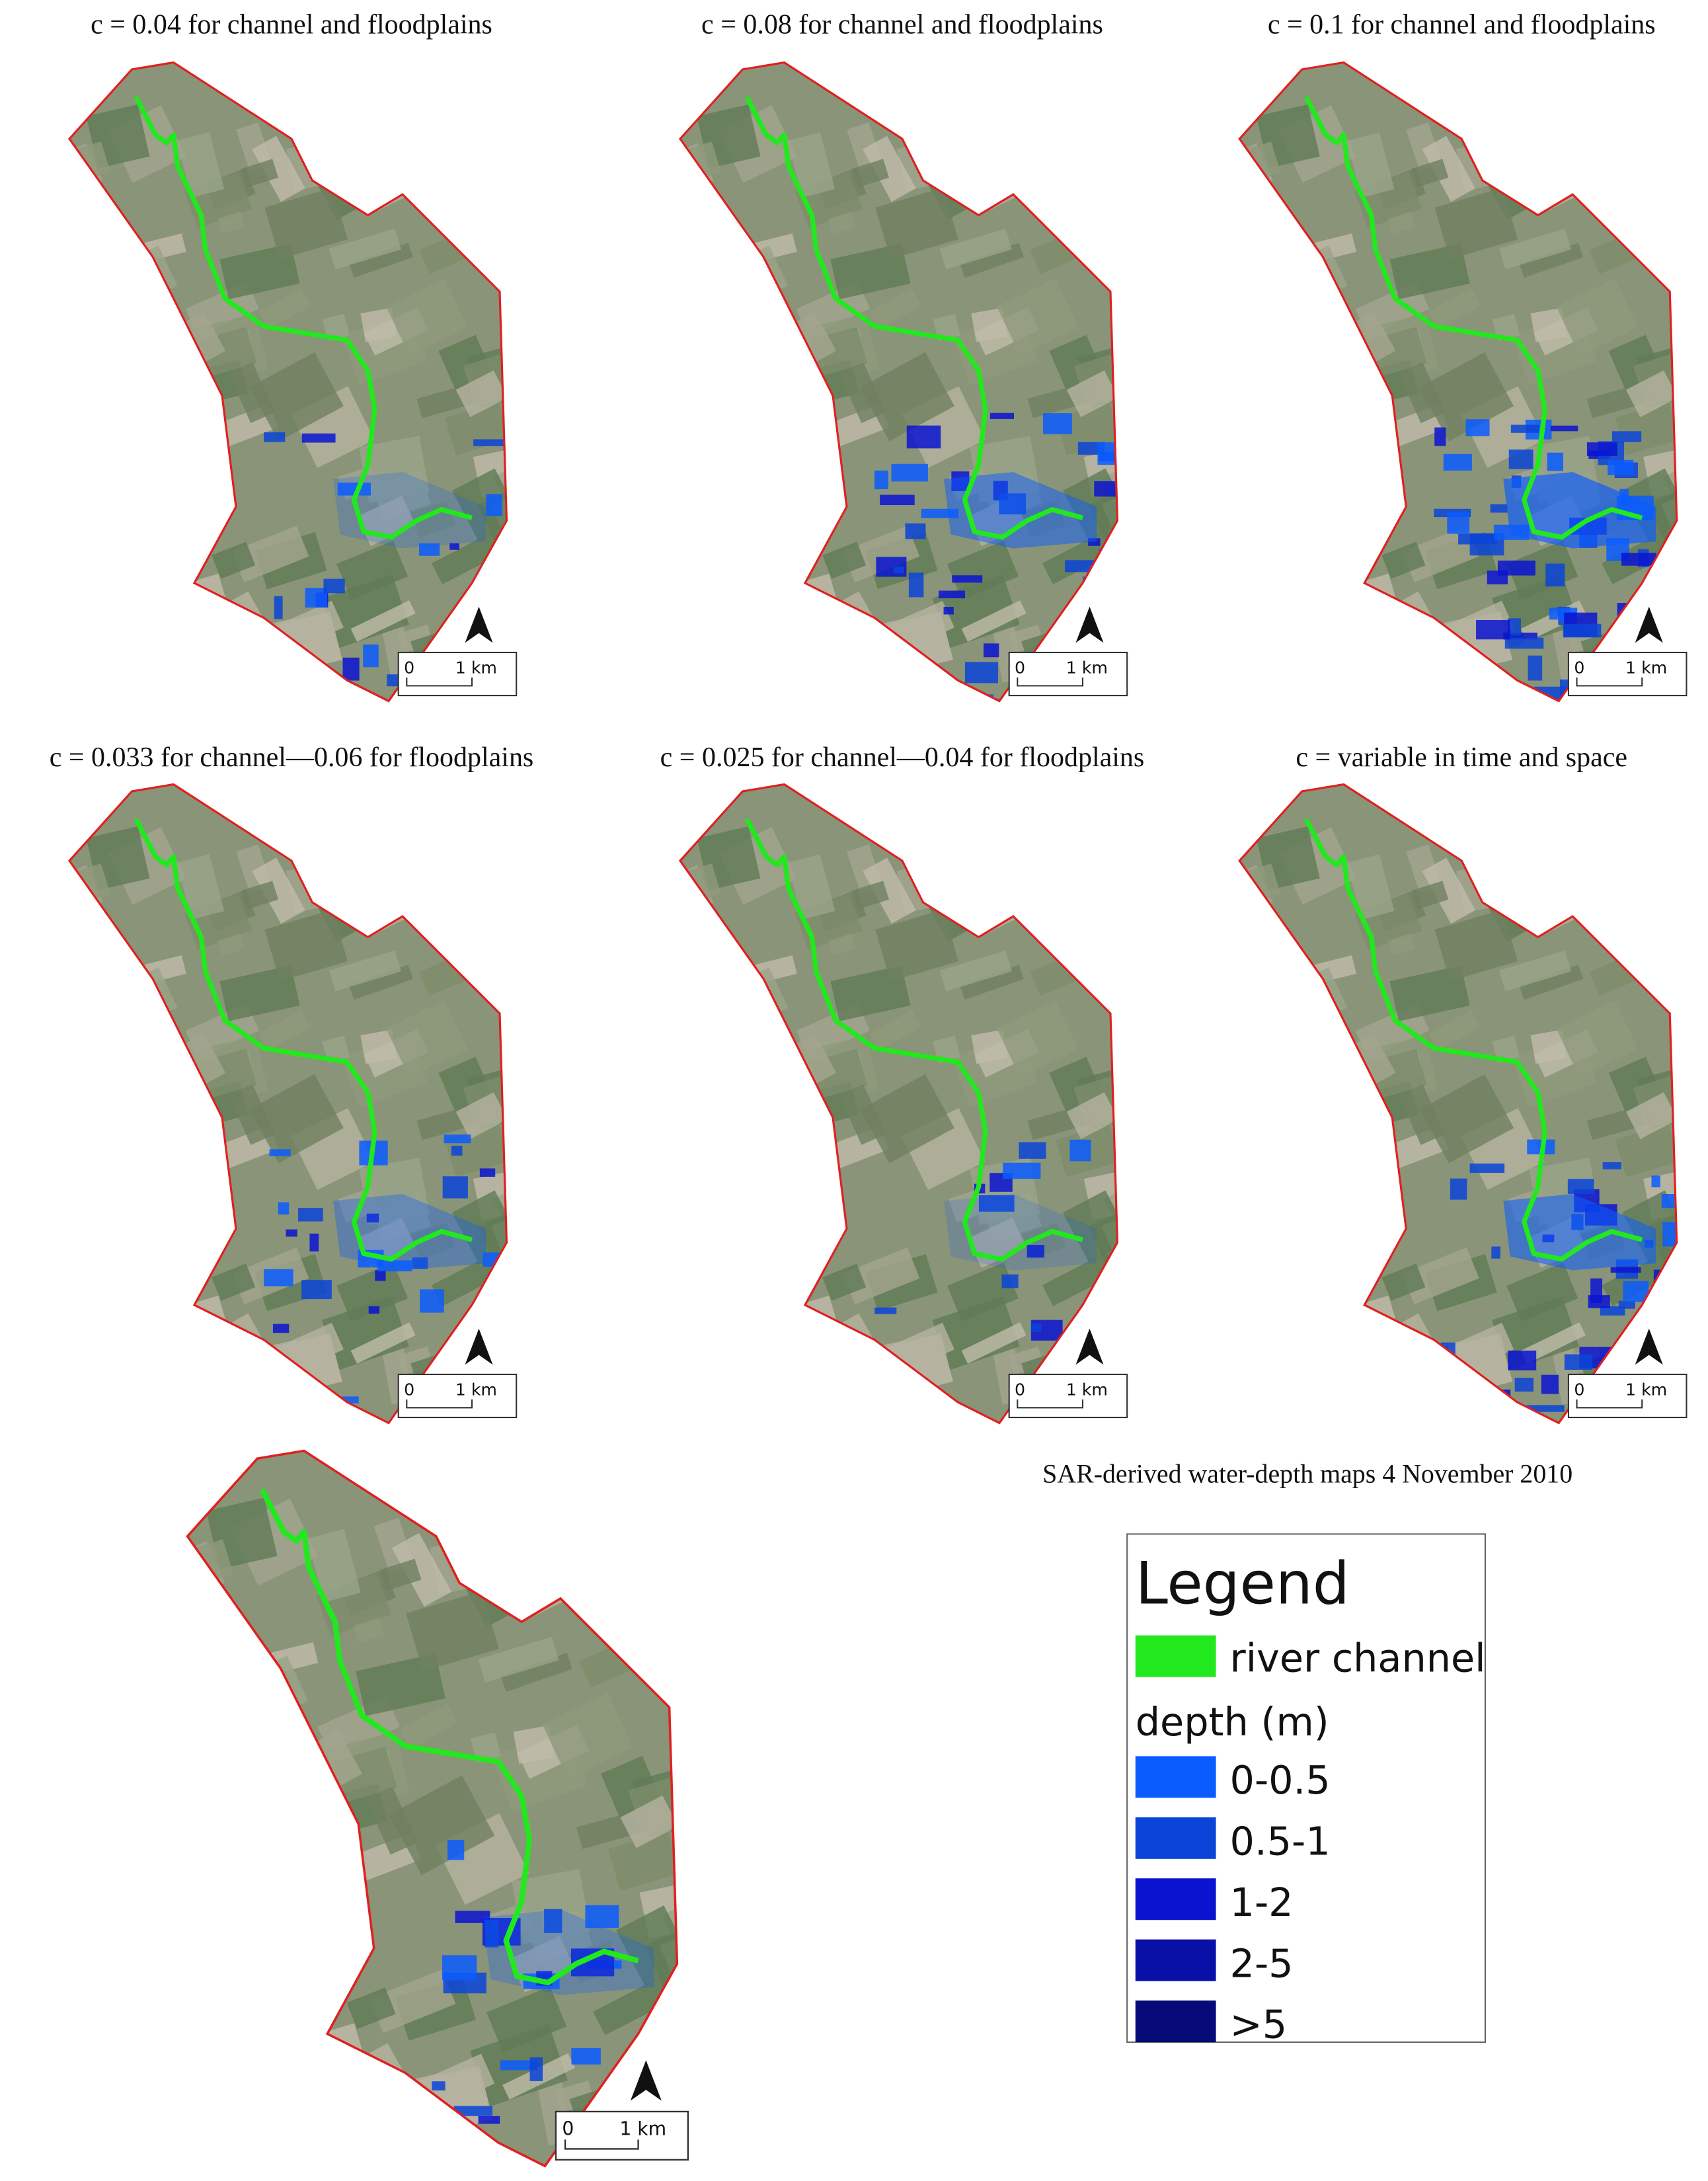 The height and width of the screenshot is (2181, 1708). I want to click on map-panel: 0 1 km, so click(333, 1104).